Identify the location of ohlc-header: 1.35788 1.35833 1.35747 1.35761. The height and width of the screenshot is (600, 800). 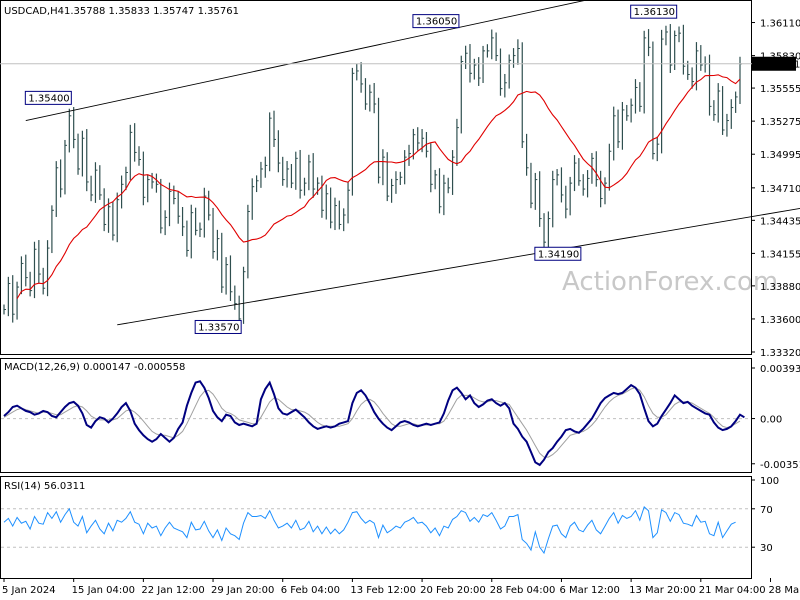
(151, 11).